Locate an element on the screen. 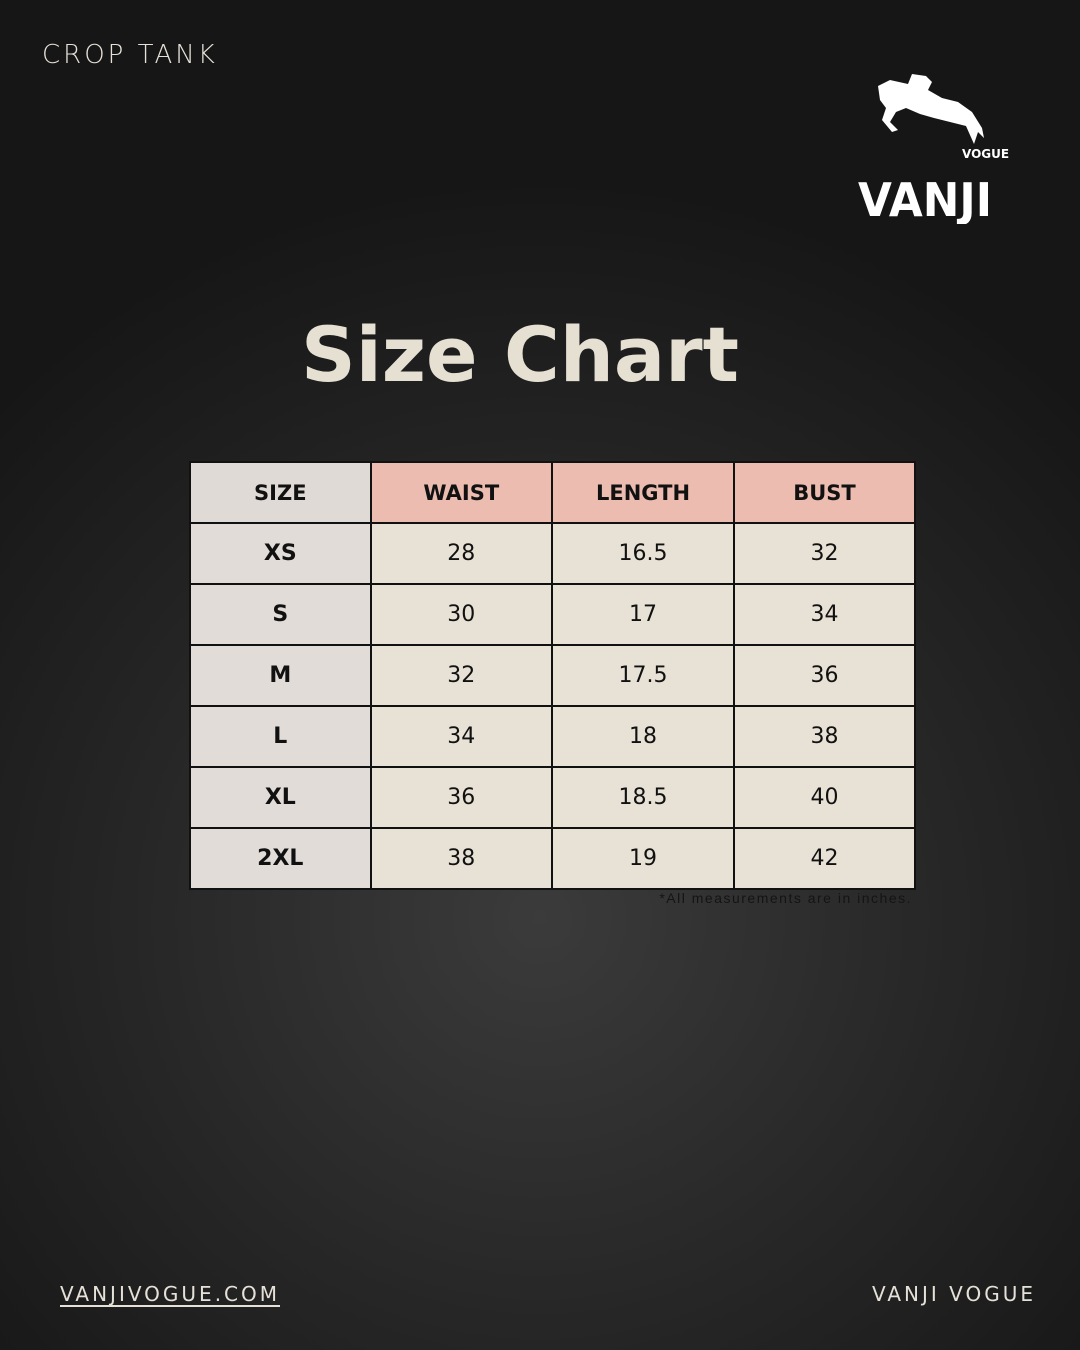  column-header: BUST is located at coordinates (824, 492).